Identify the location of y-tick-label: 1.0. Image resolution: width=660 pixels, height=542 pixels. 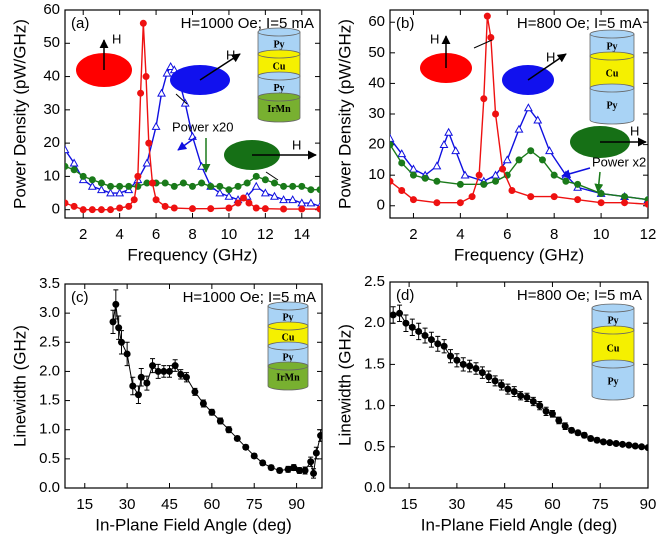
(49, 429).